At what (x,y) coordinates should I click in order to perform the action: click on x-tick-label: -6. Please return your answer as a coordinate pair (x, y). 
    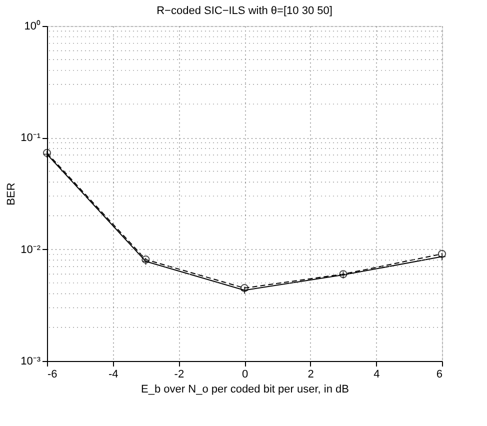
    Looking at the image, I should click on (53, 374).